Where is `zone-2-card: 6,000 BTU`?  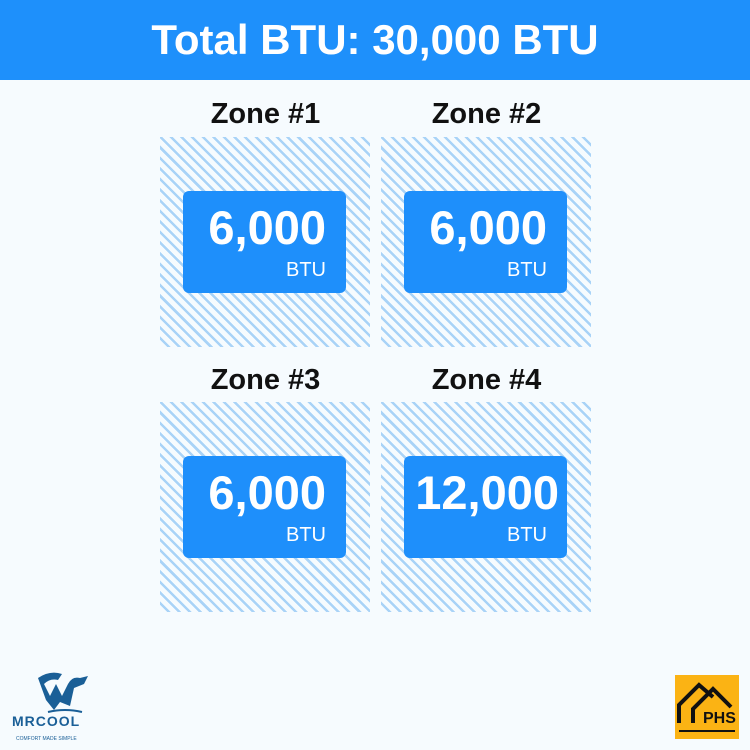 zone-2-card: 6,000 BTU is located at coordinates (485, 242).